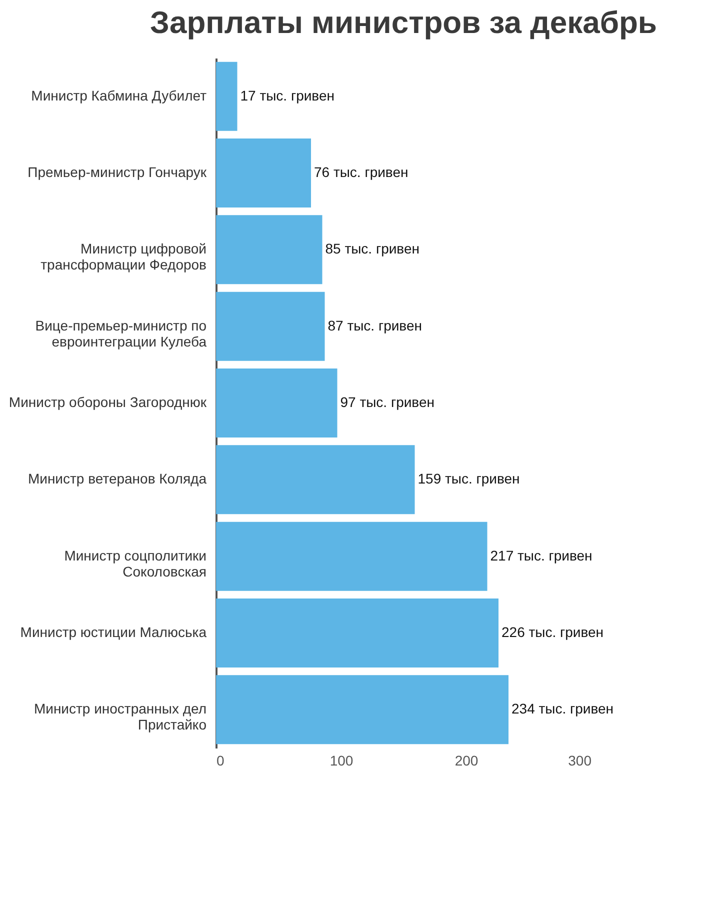 This screenshot has height=897, width=704. I want to click on y-tick-label: Министр Кабмина Дубилет, so click(119, 95).